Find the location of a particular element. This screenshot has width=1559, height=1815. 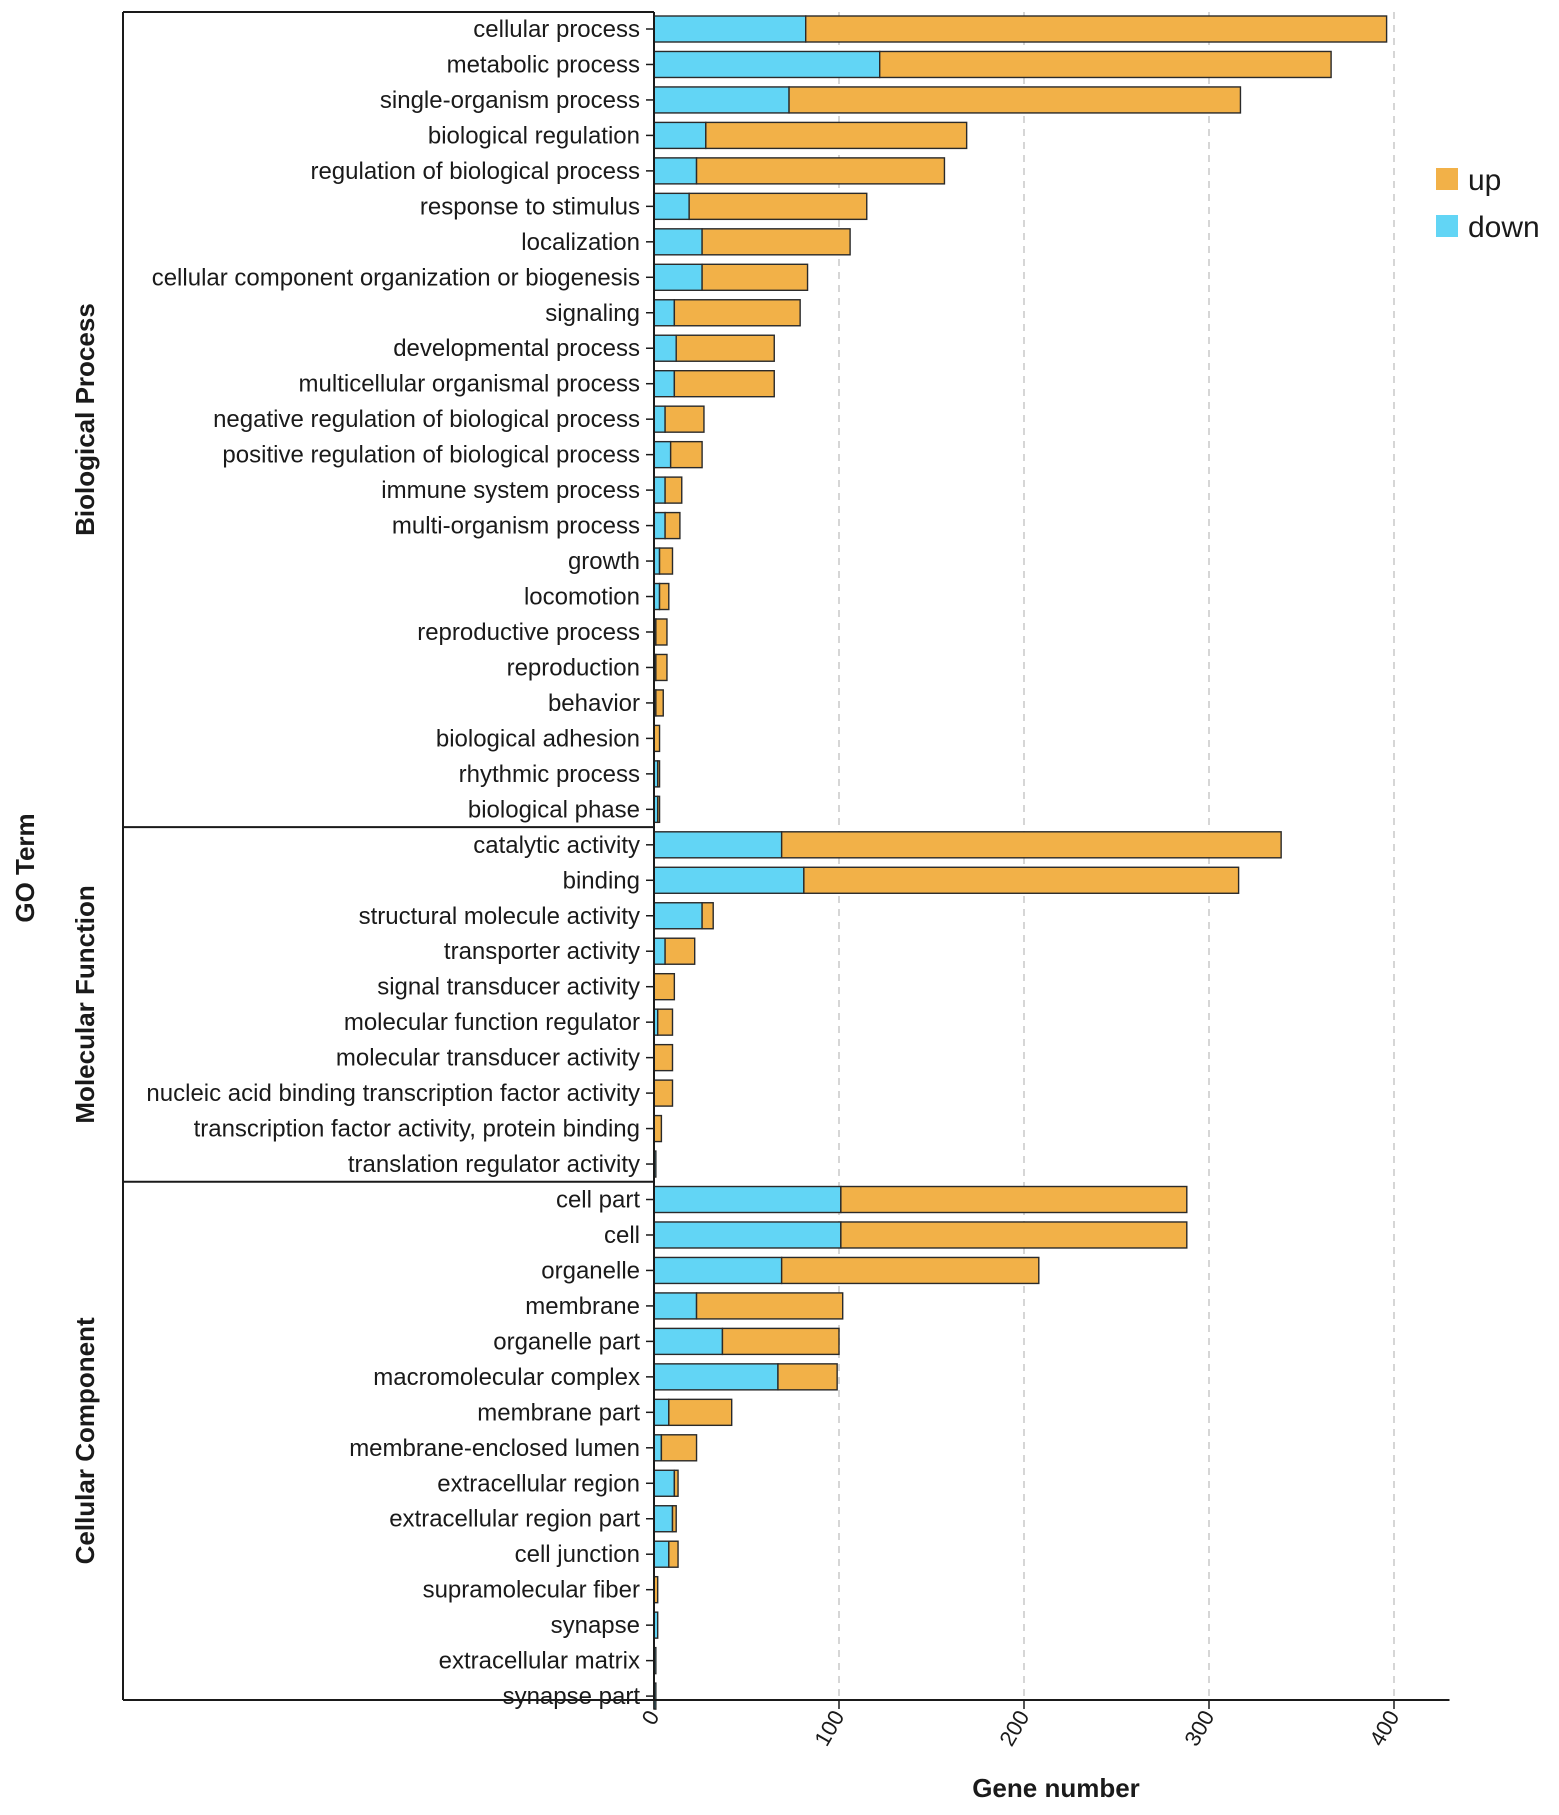

legend-label-down: down is located at coordinates (1504, 227).